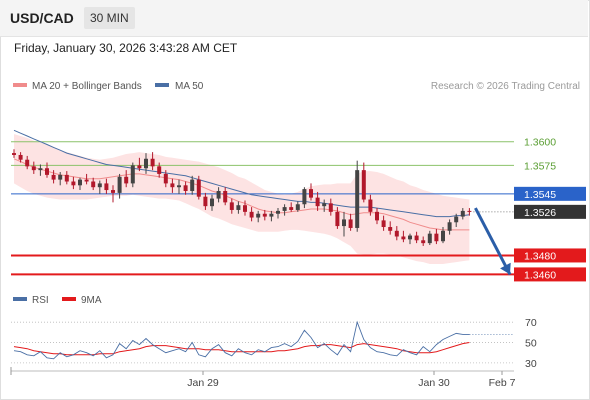 Image resolution: width=590 pixels, height=400 pixels. What do you see at coordinates (20, 299) in the screenshot?
I see `rsi-legend-swatch` at bounding box center [20, 299].